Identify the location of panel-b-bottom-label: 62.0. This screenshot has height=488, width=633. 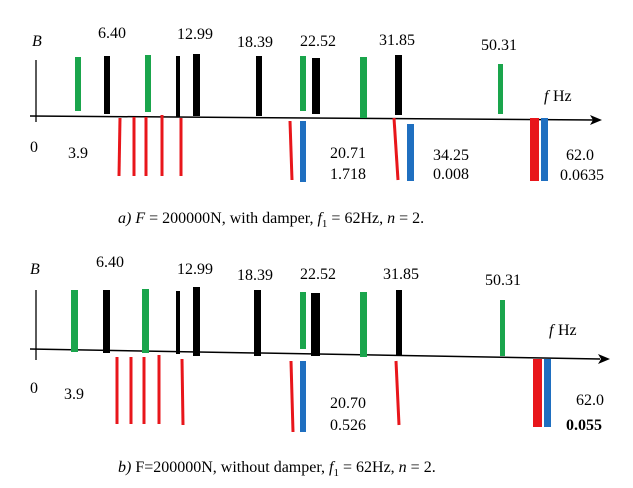
(590, 400).